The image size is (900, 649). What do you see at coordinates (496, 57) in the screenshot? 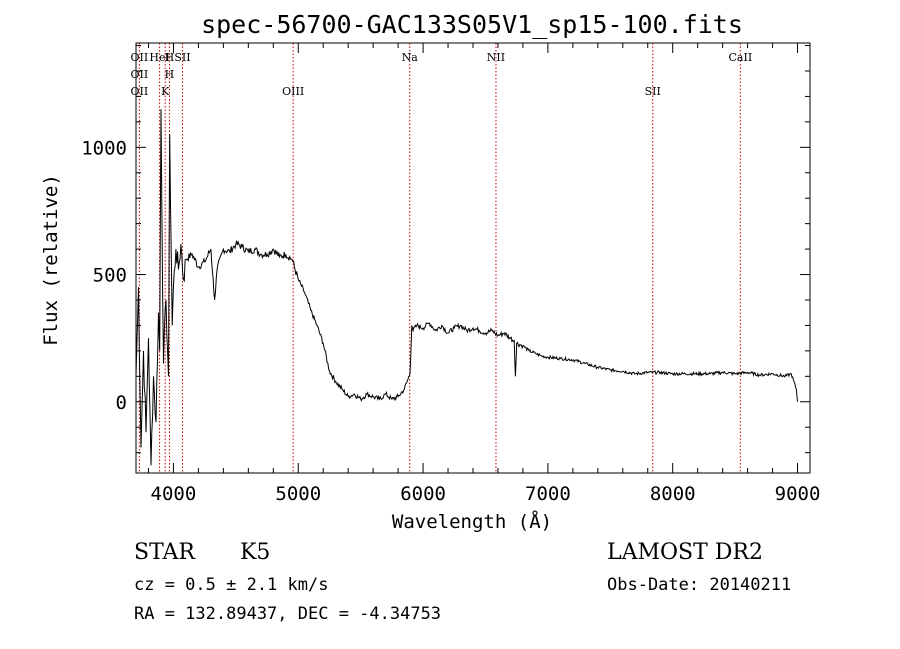
I see `line-label-top: NII` at bounding box center [496, 57].